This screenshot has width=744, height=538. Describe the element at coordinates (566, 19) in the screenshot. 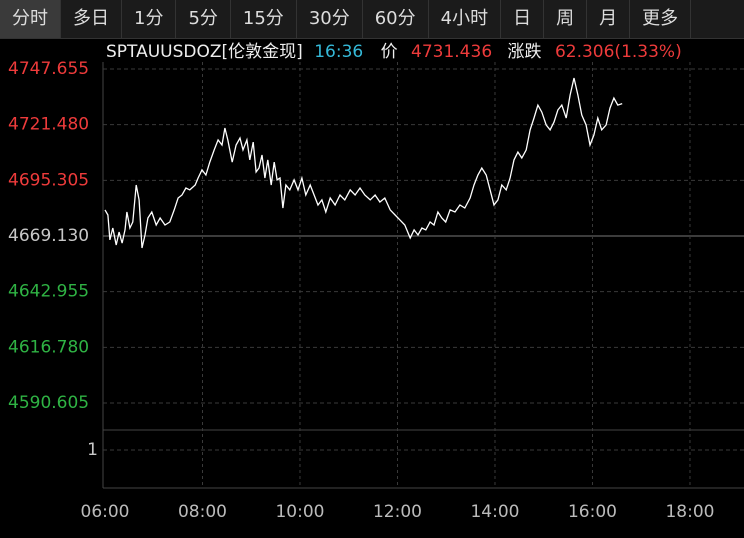

I see `tab: 周` at that location.